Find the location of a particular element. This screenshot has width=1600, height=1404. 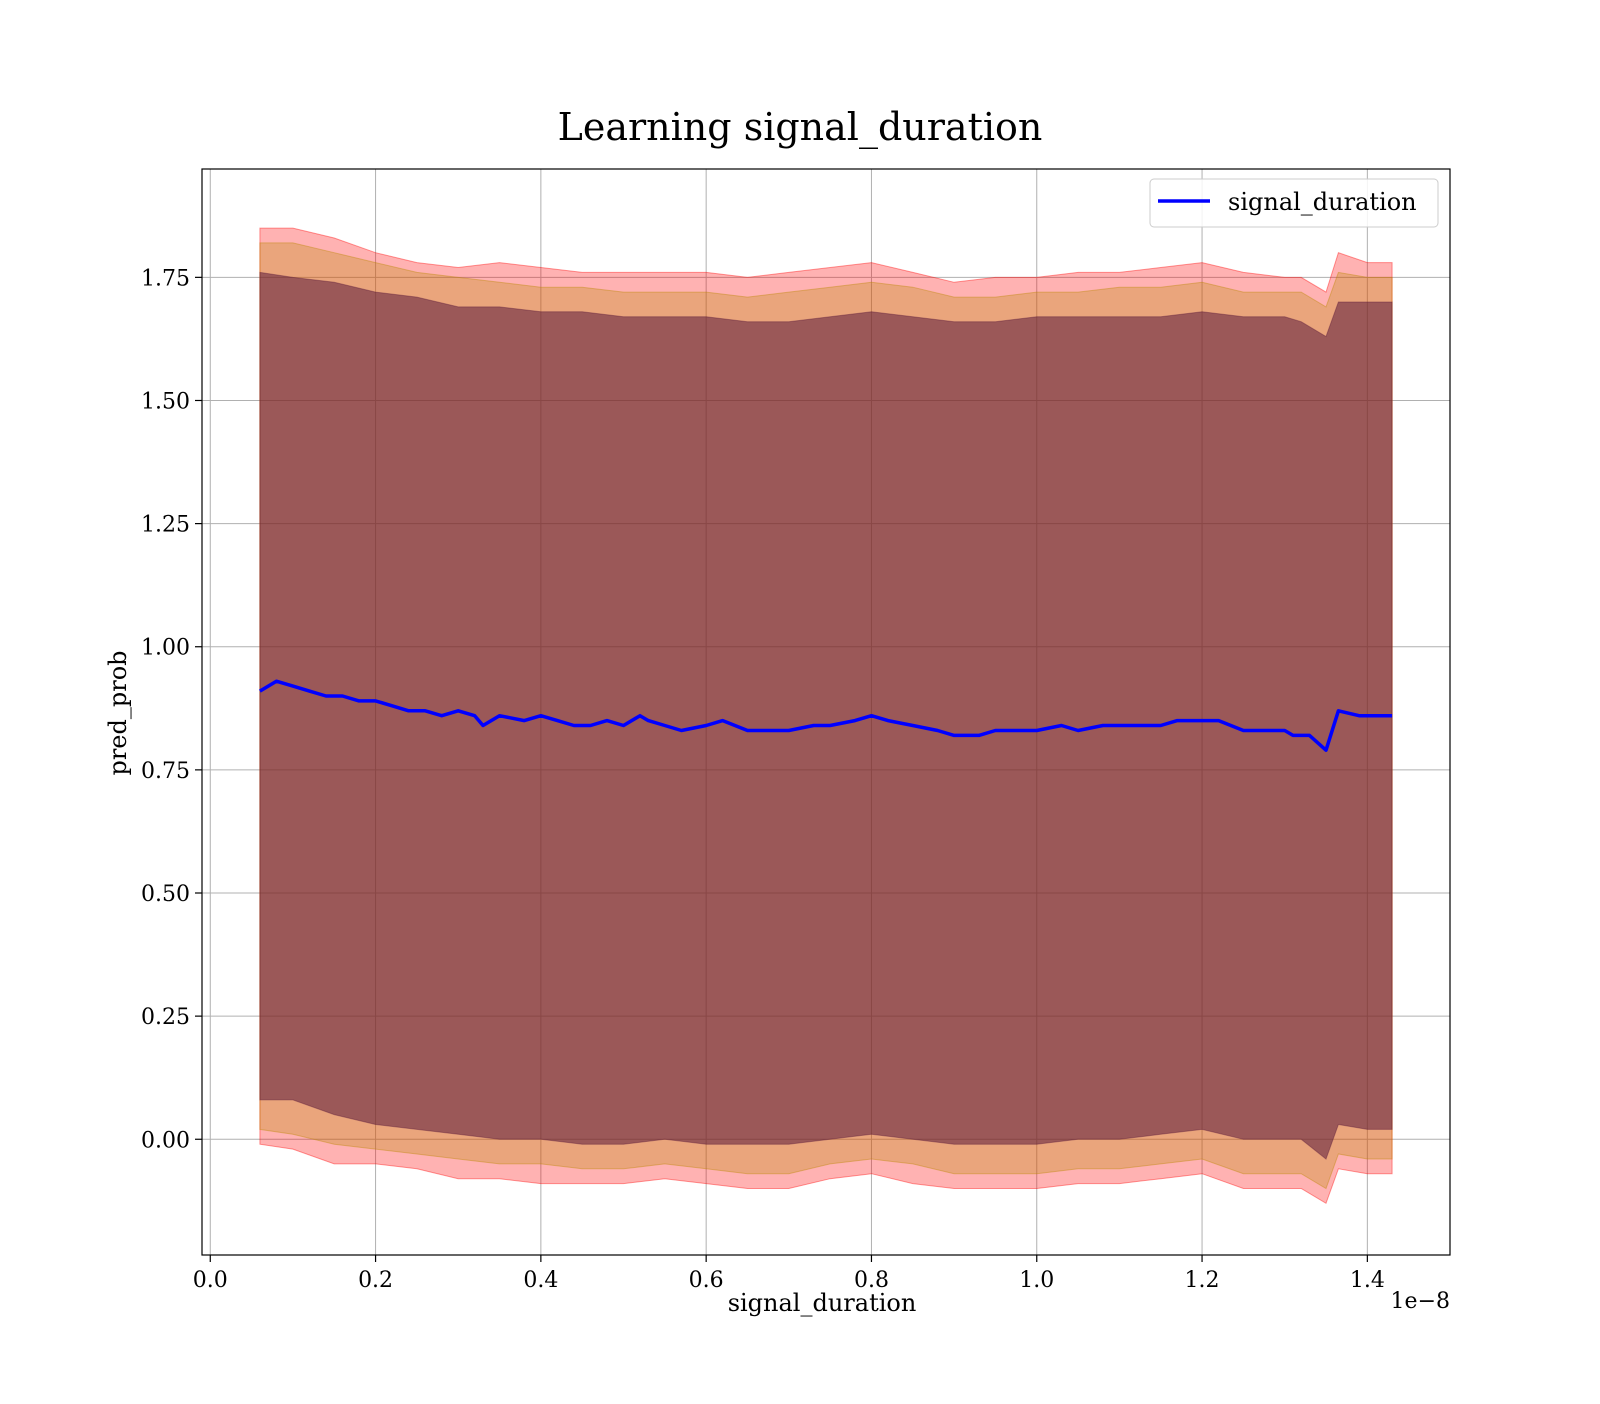

legend-box is located at coordinates (1294, 203).